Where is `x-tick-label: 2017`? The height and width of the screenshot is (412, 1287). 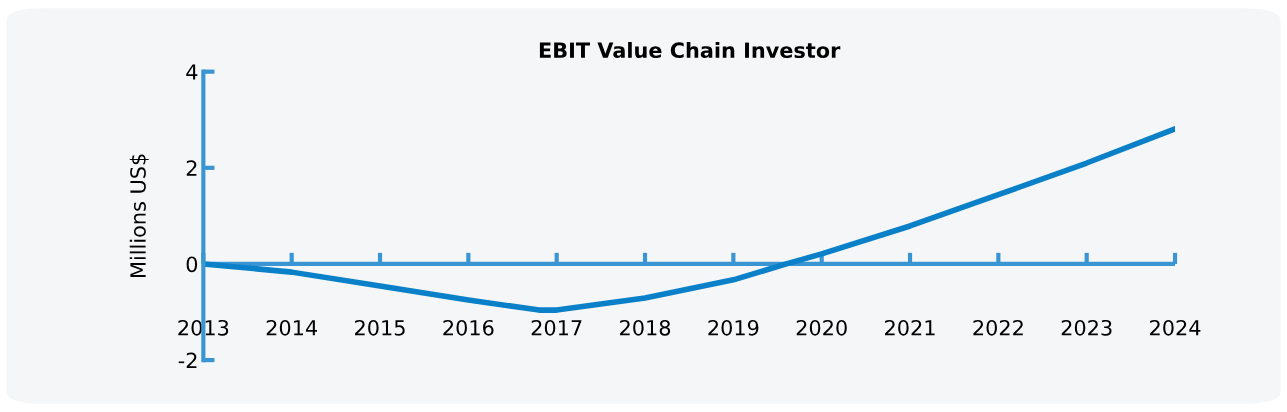 x-tick-label: 2017 is located at coordinates (556, 327).